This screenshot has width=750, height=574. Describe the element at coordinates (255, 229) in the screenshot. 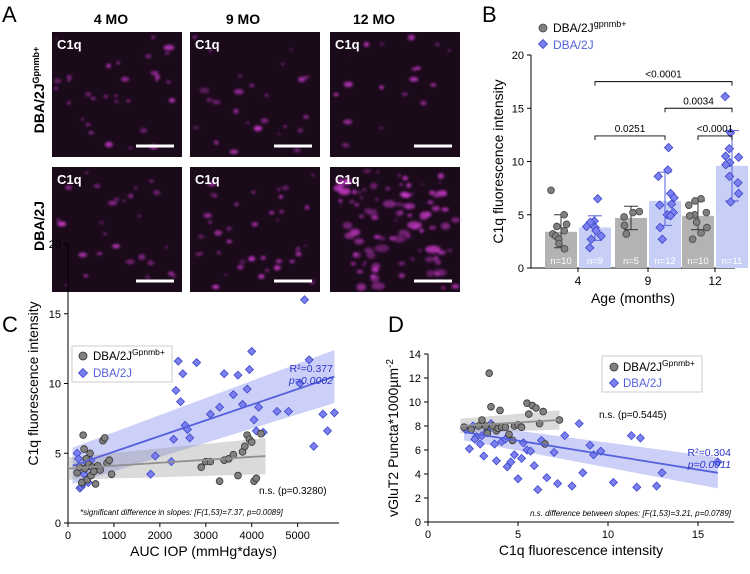

I see `micrograph-tile-r2-c2: C1q` at that location.